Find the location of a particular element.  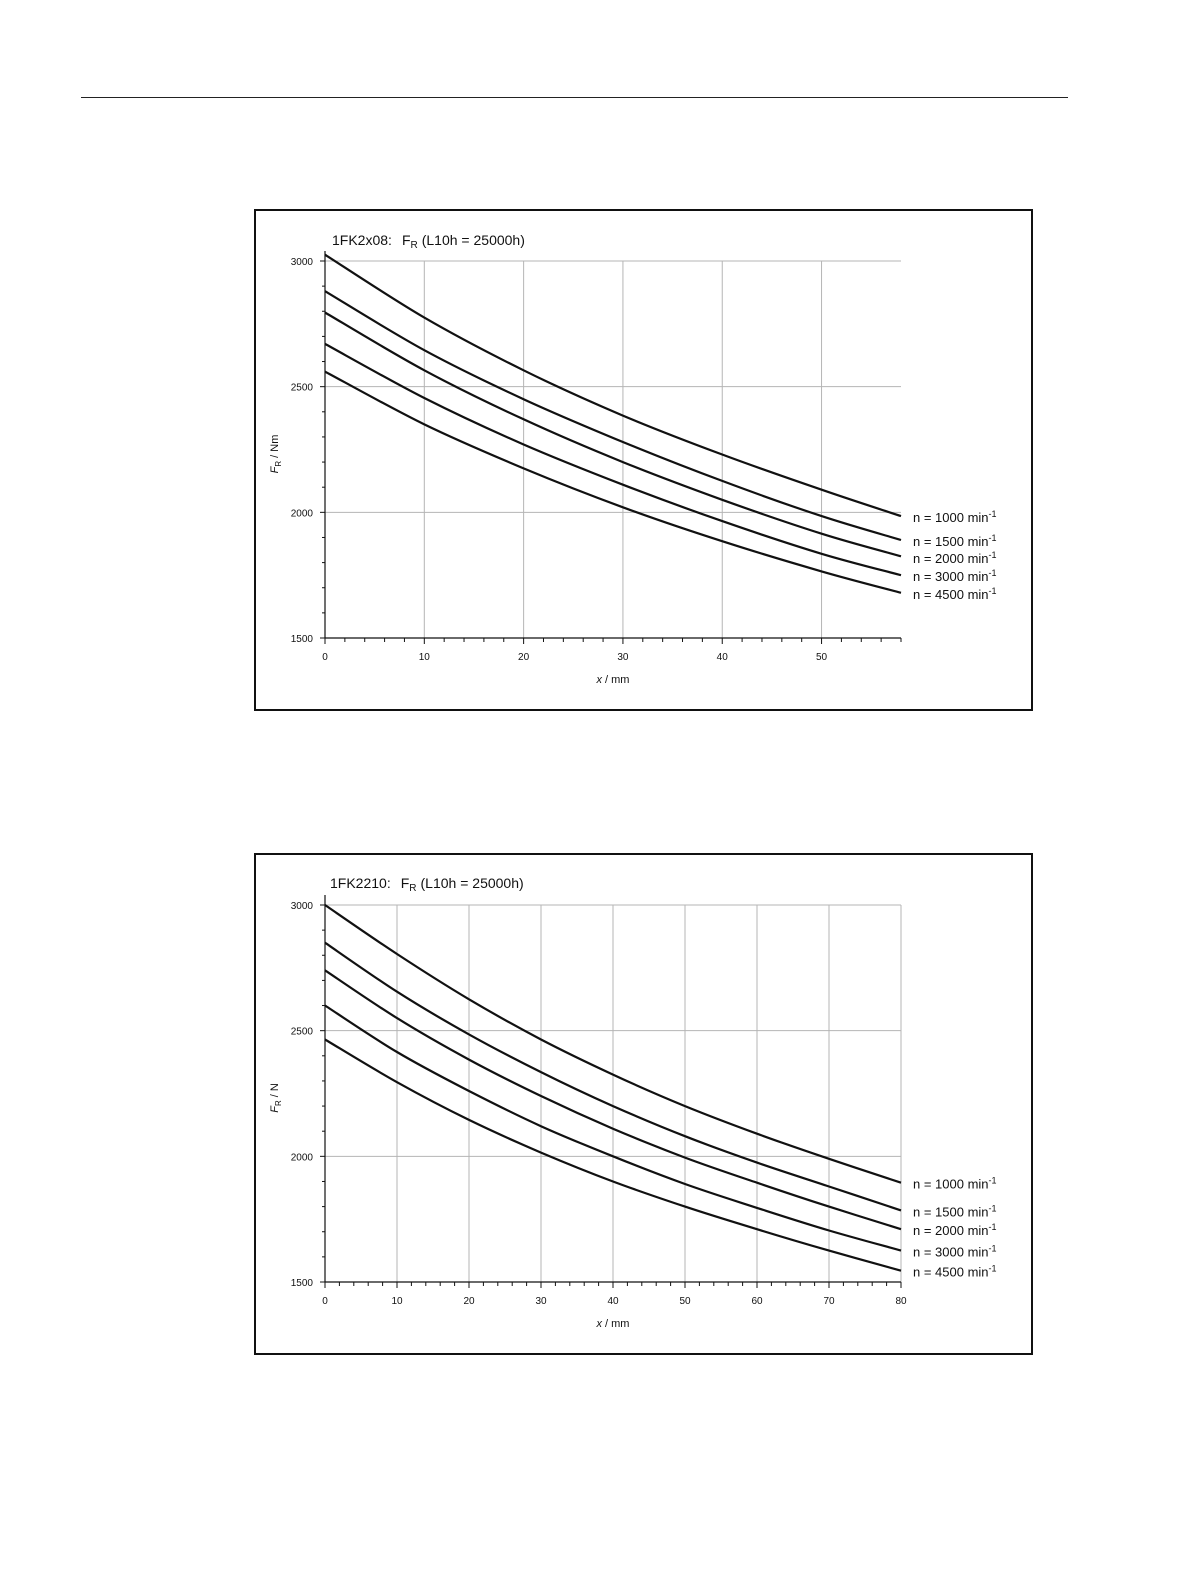

page-header-rule is located at coordinates (574, 97).